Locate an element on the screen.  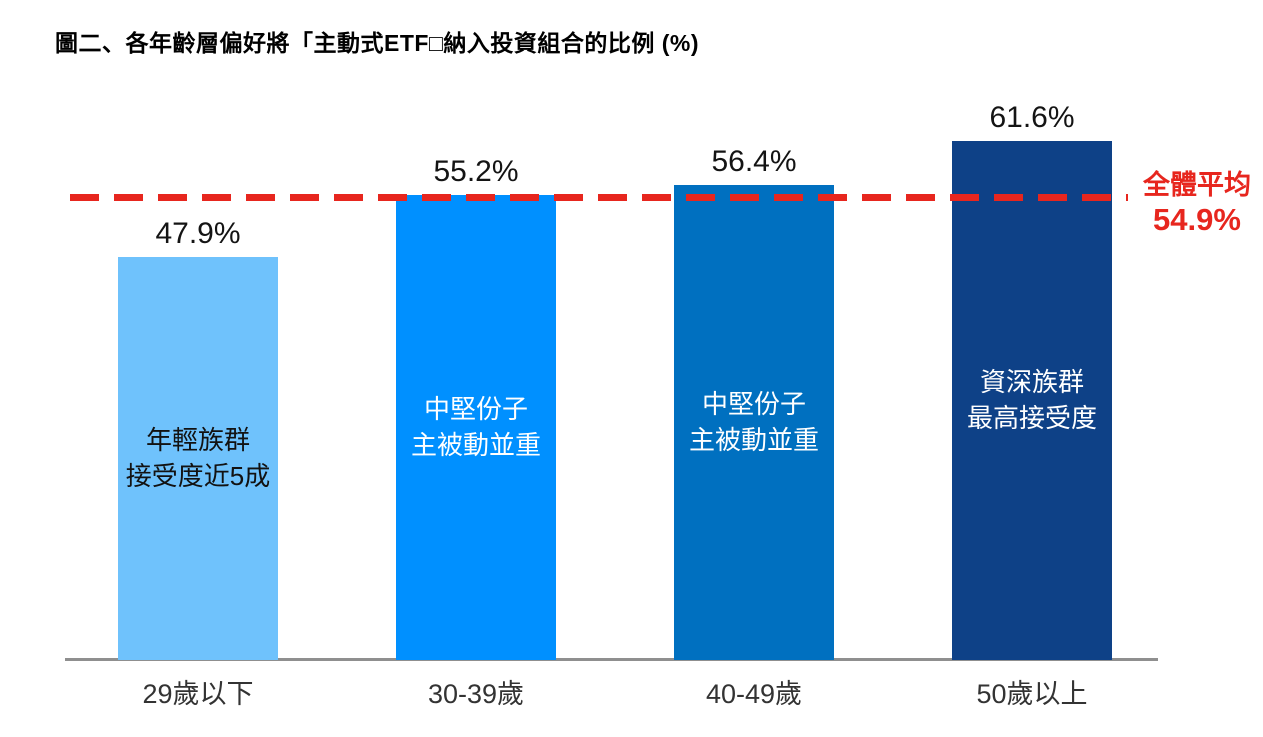
x-axis-label: 29歲以下 is located at coordinates (198, 694).